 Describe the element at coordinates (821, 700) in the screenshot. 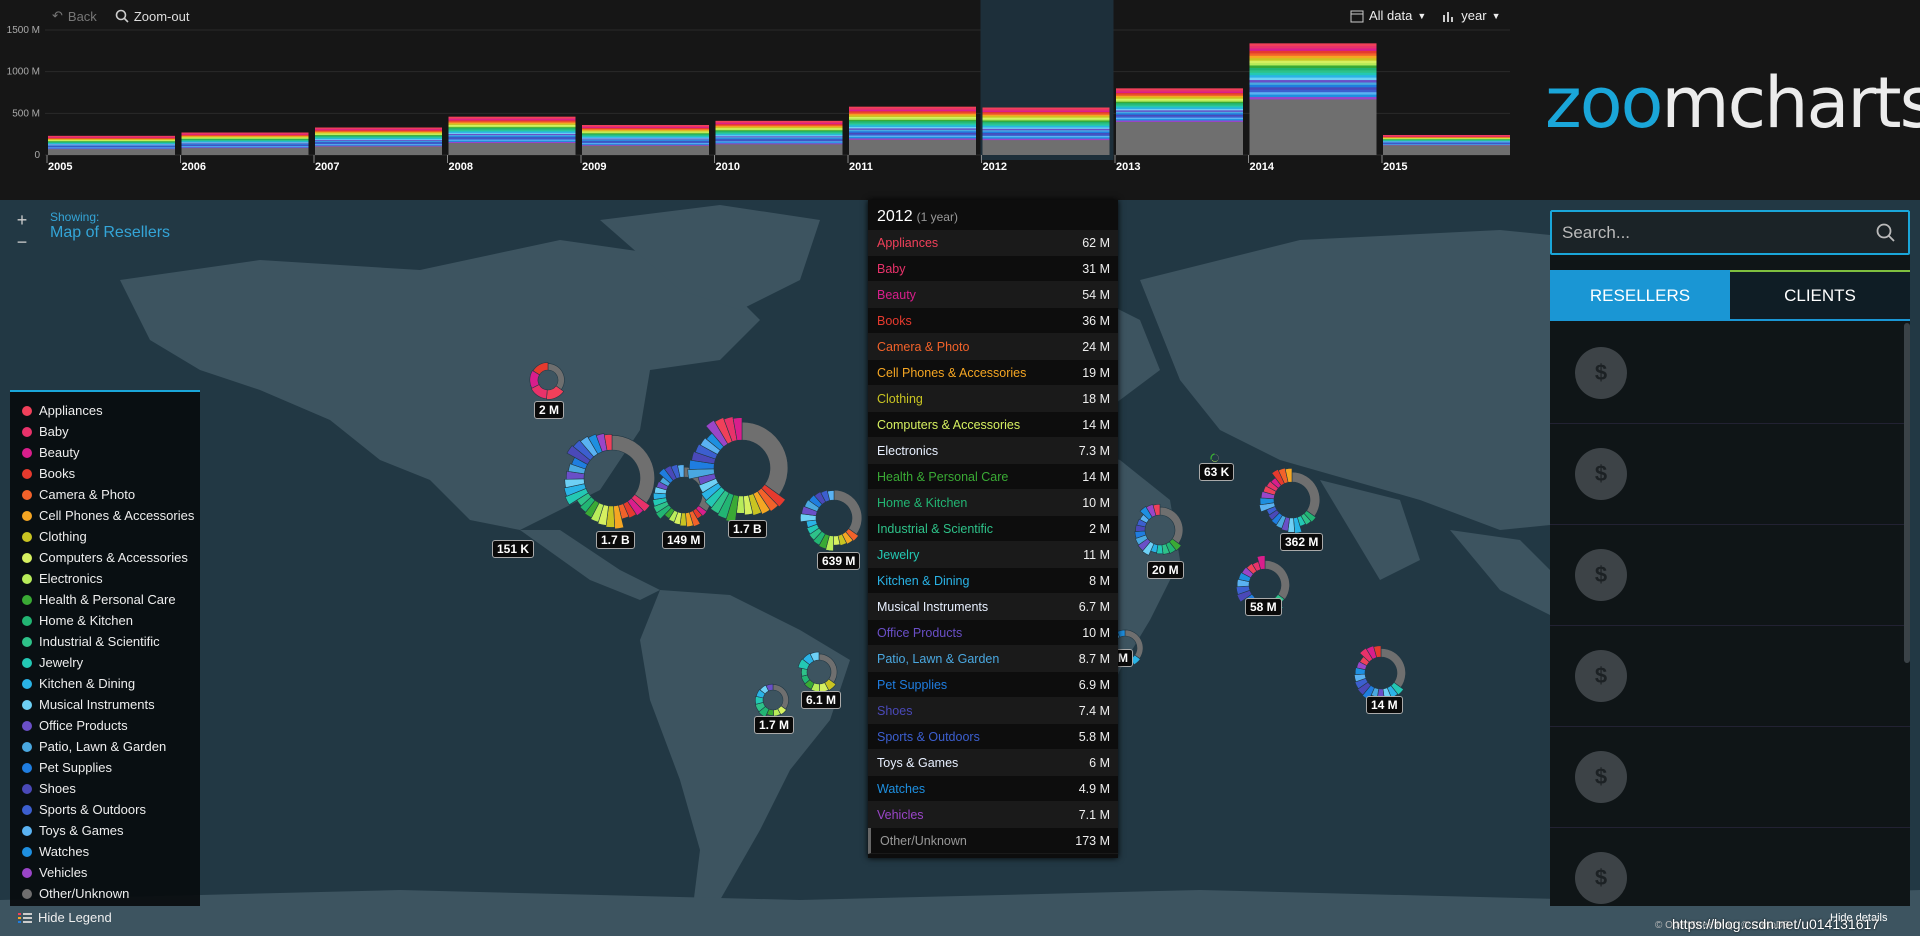

I see `marker-value-label: 6.1 M` at that location.